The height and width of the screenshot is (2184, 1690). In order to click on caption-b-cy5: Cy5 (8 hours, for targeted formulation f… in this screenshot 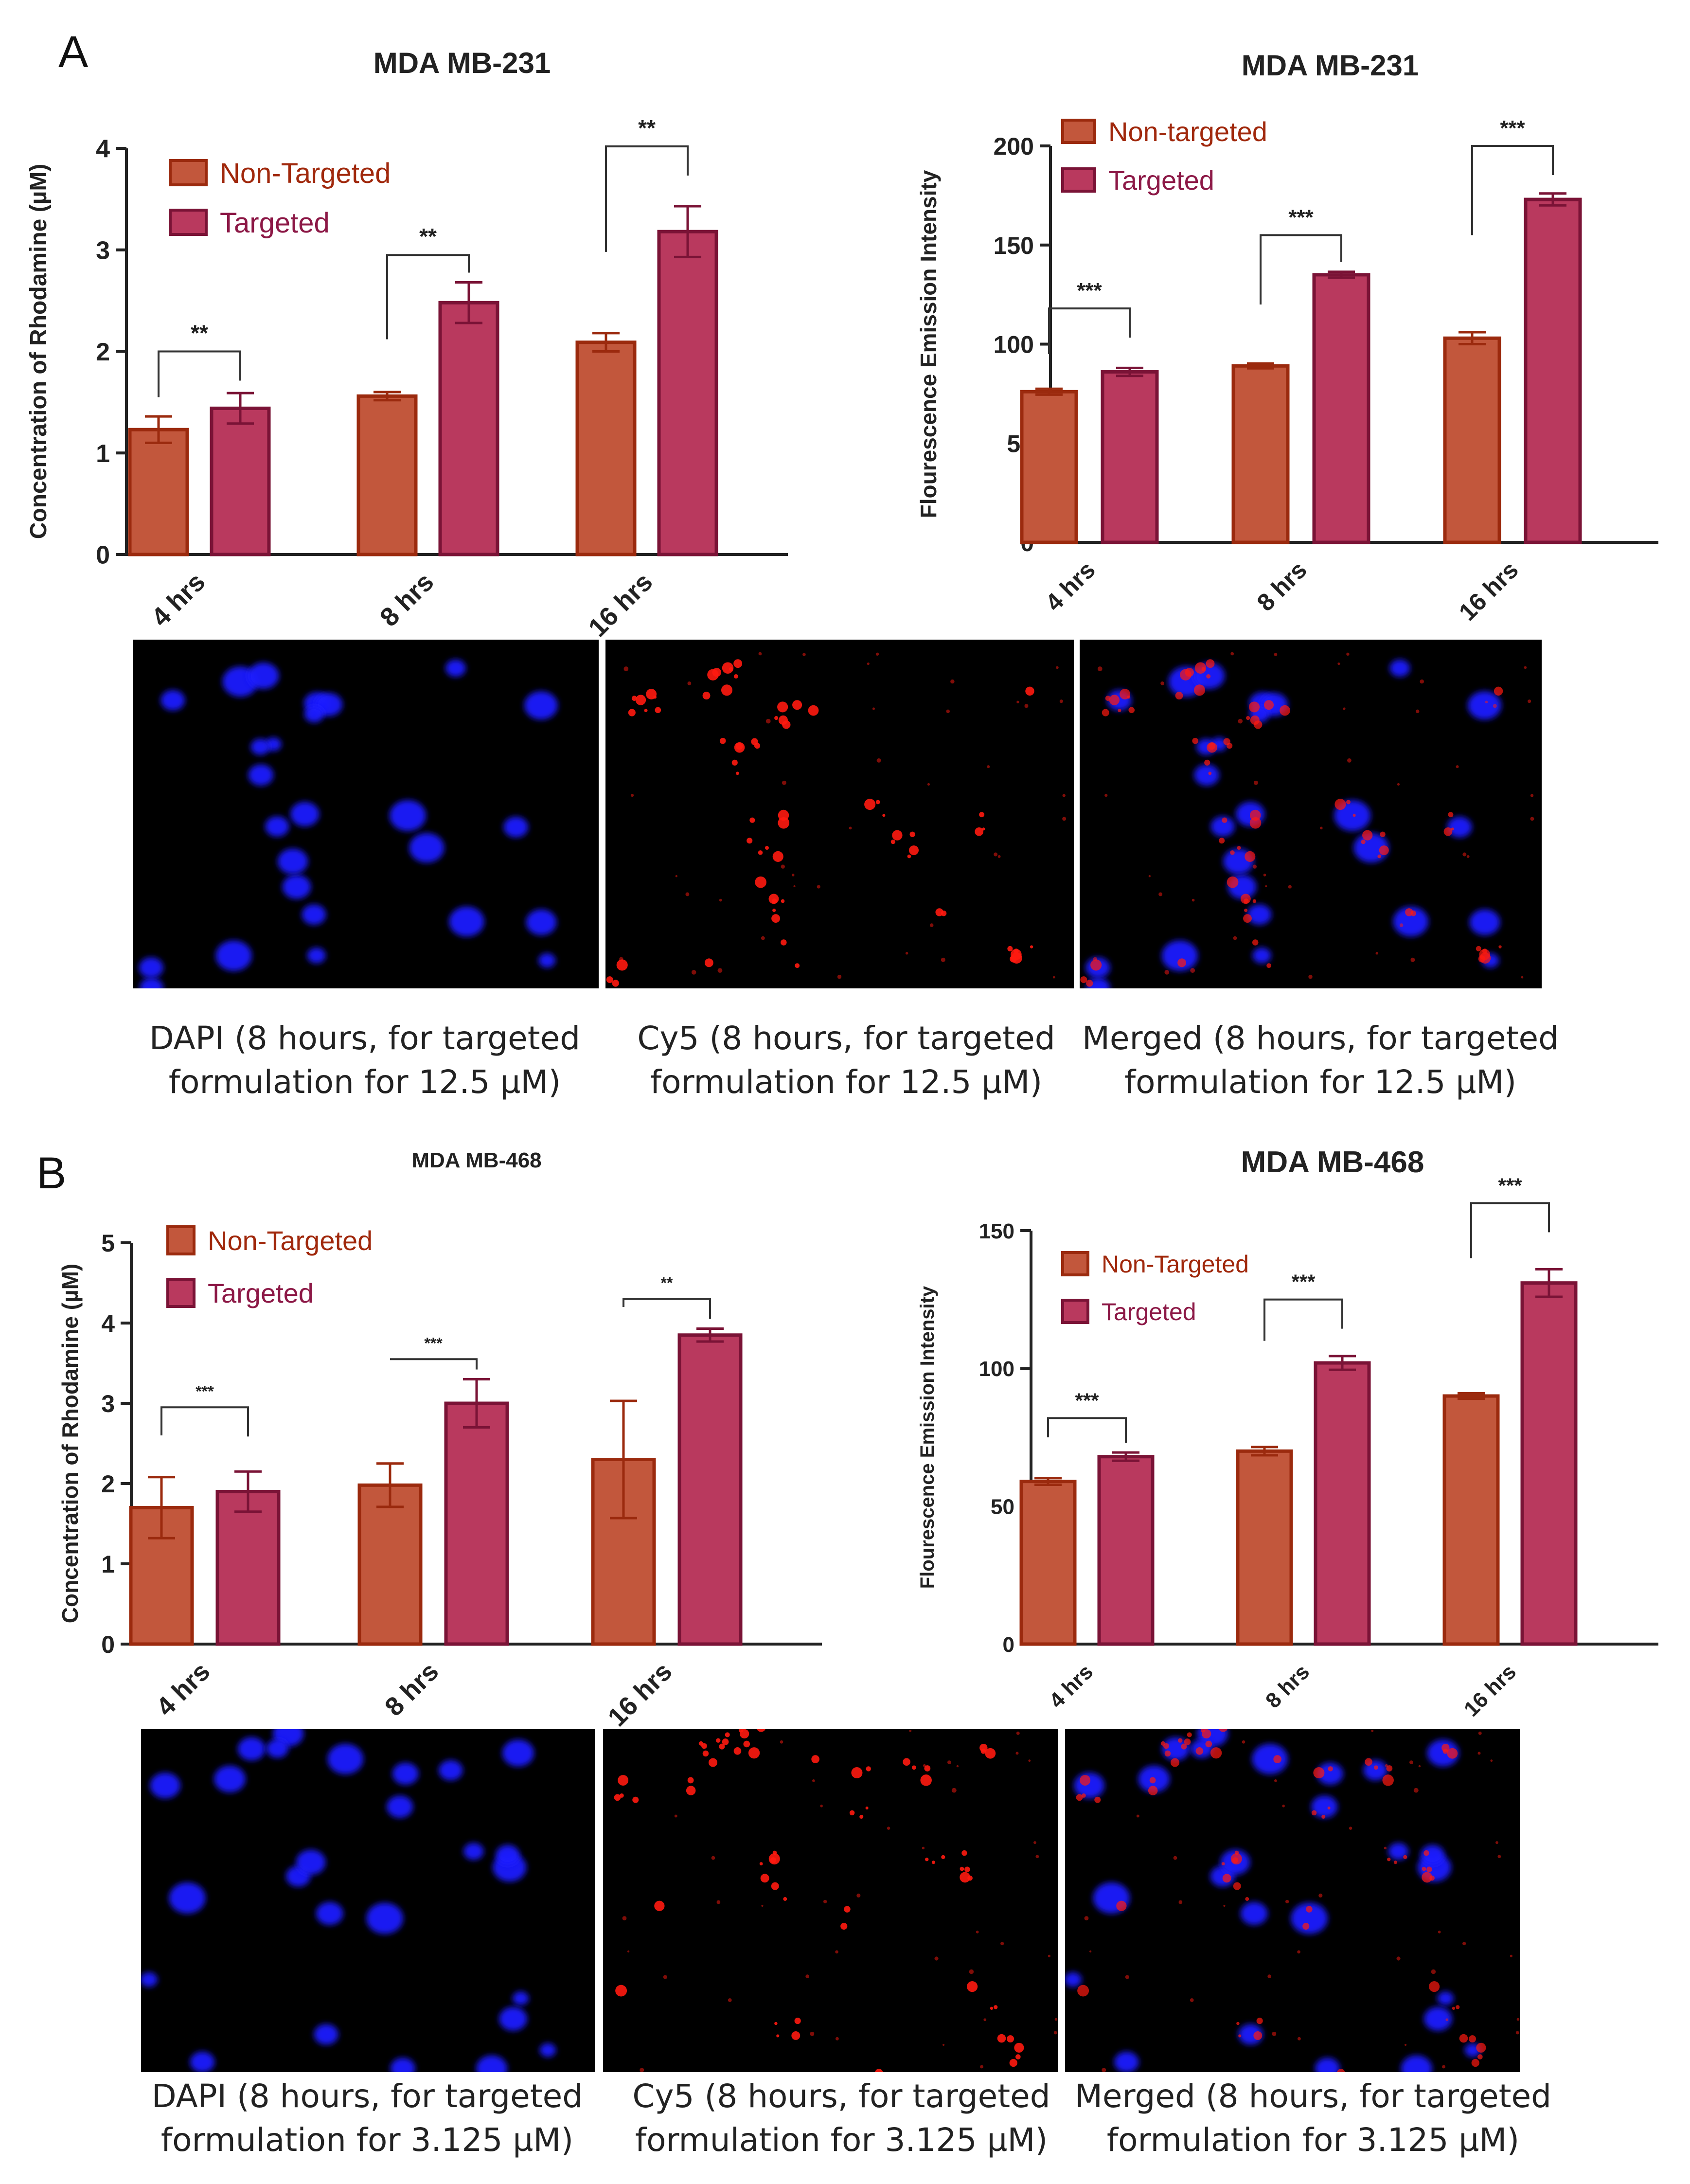, I will do `click(842, 2118)`.